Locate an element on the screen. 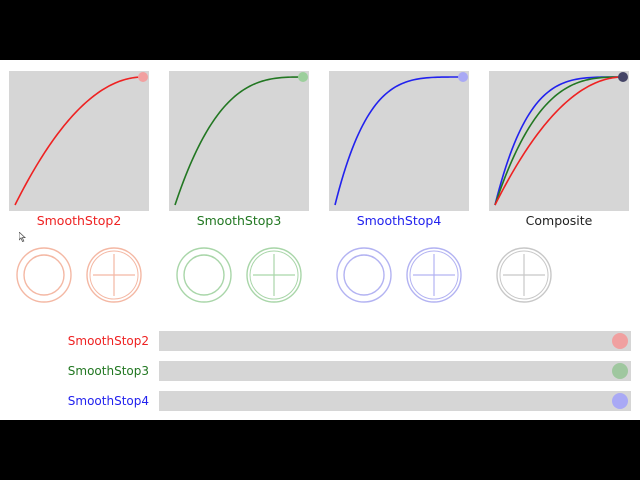 The image size is (640, 480). mouse-cursor-icon is located at coordinates (23, 237).